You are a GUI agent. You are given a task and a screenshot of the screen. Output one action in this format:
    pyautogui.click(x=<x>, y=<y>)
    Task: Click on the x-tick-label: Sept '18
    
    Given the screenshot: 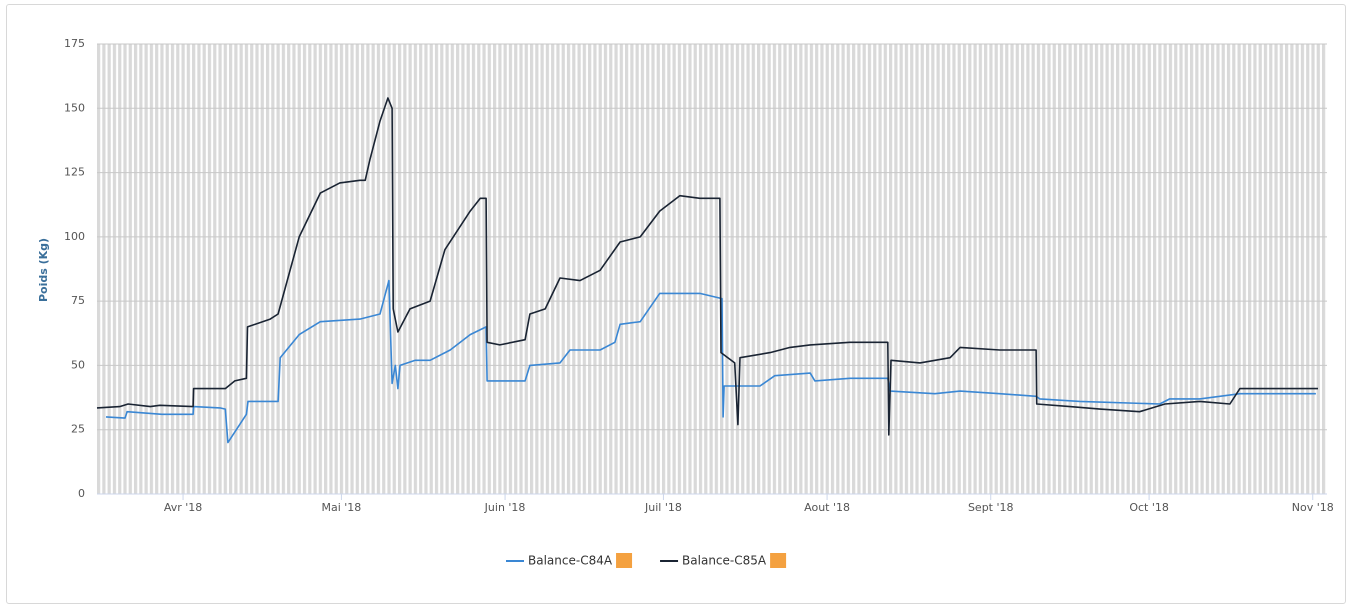 What is the action you would take?
    pyautogui.click(x=991, y=507)
    